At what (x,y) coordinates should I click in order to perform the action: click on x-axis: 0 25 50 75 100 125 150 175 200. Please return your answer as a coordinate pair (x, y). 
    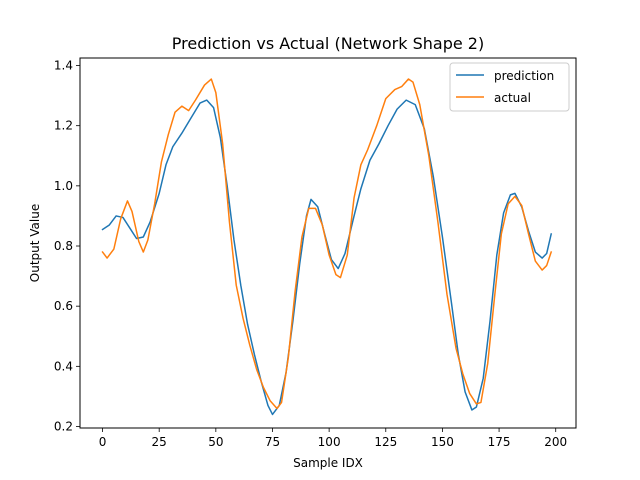
    Looking at the image, I should click on (333, 438).